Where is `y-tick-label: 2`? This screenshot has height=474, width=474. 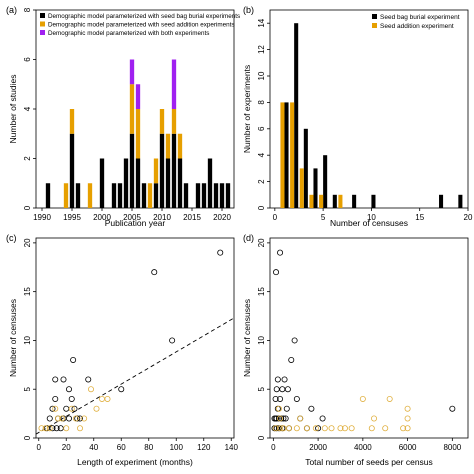 y-tick-label: 2 is located at coordinates (261, 181).